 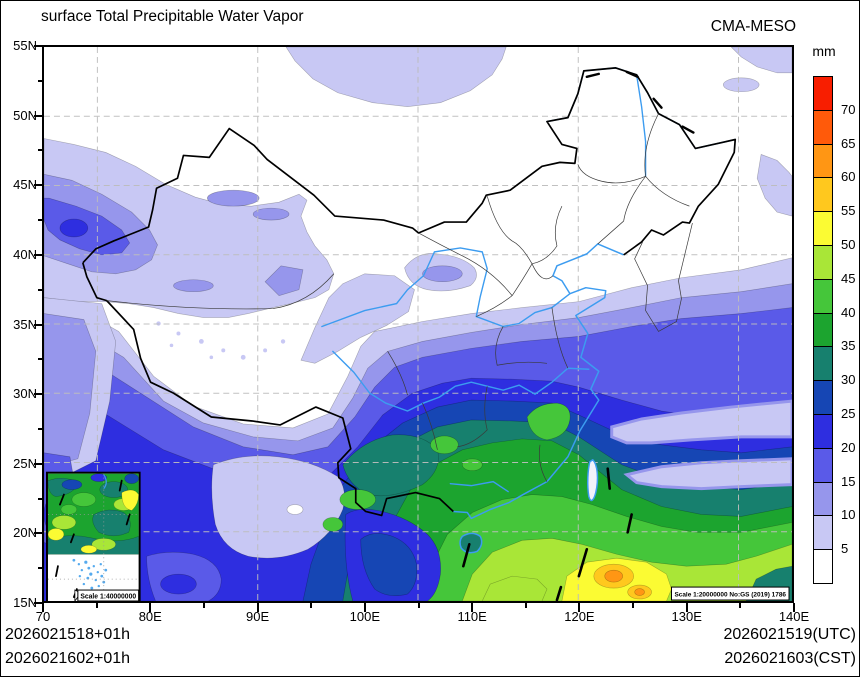 What do you see at coordinates (43, 616) in the screenshot?
I see `x-axis-label: 70` at bounding box center [43, 616].